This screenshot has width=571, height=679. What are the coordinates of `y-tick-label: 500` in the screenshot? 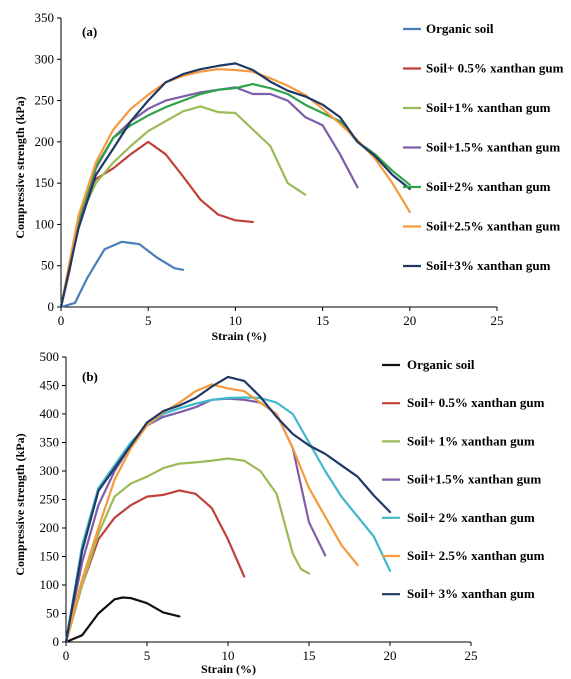 It's located at (50, 356).